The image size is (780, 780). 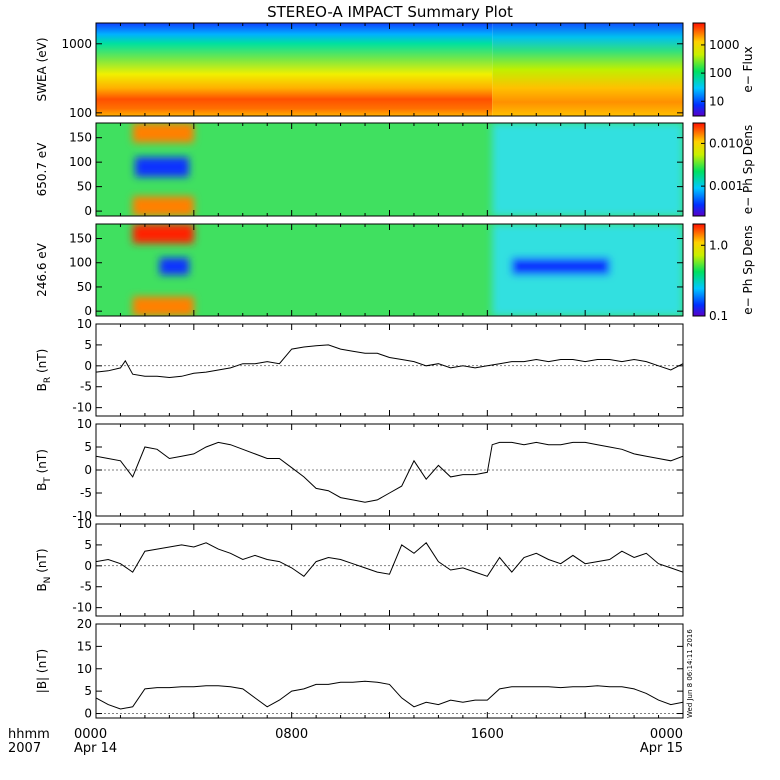 I want to click on panel-br: 10 5 0 -5 -10 BR (nT), so click(x=359, y=367).